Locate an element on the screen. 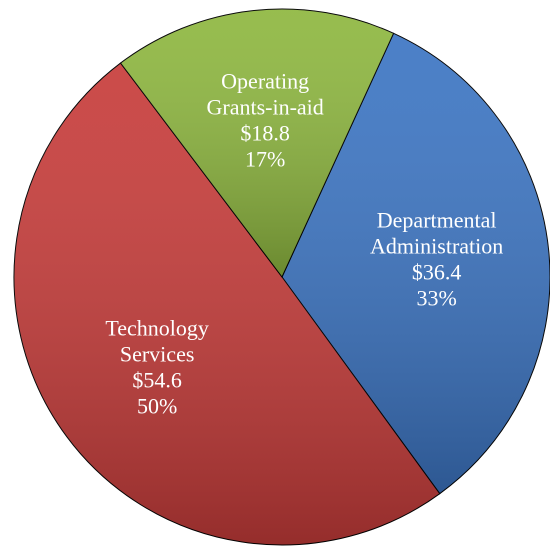 This screenshot has width=550, height=554. value-label: $36.4 is located at coordinates (437, 272).